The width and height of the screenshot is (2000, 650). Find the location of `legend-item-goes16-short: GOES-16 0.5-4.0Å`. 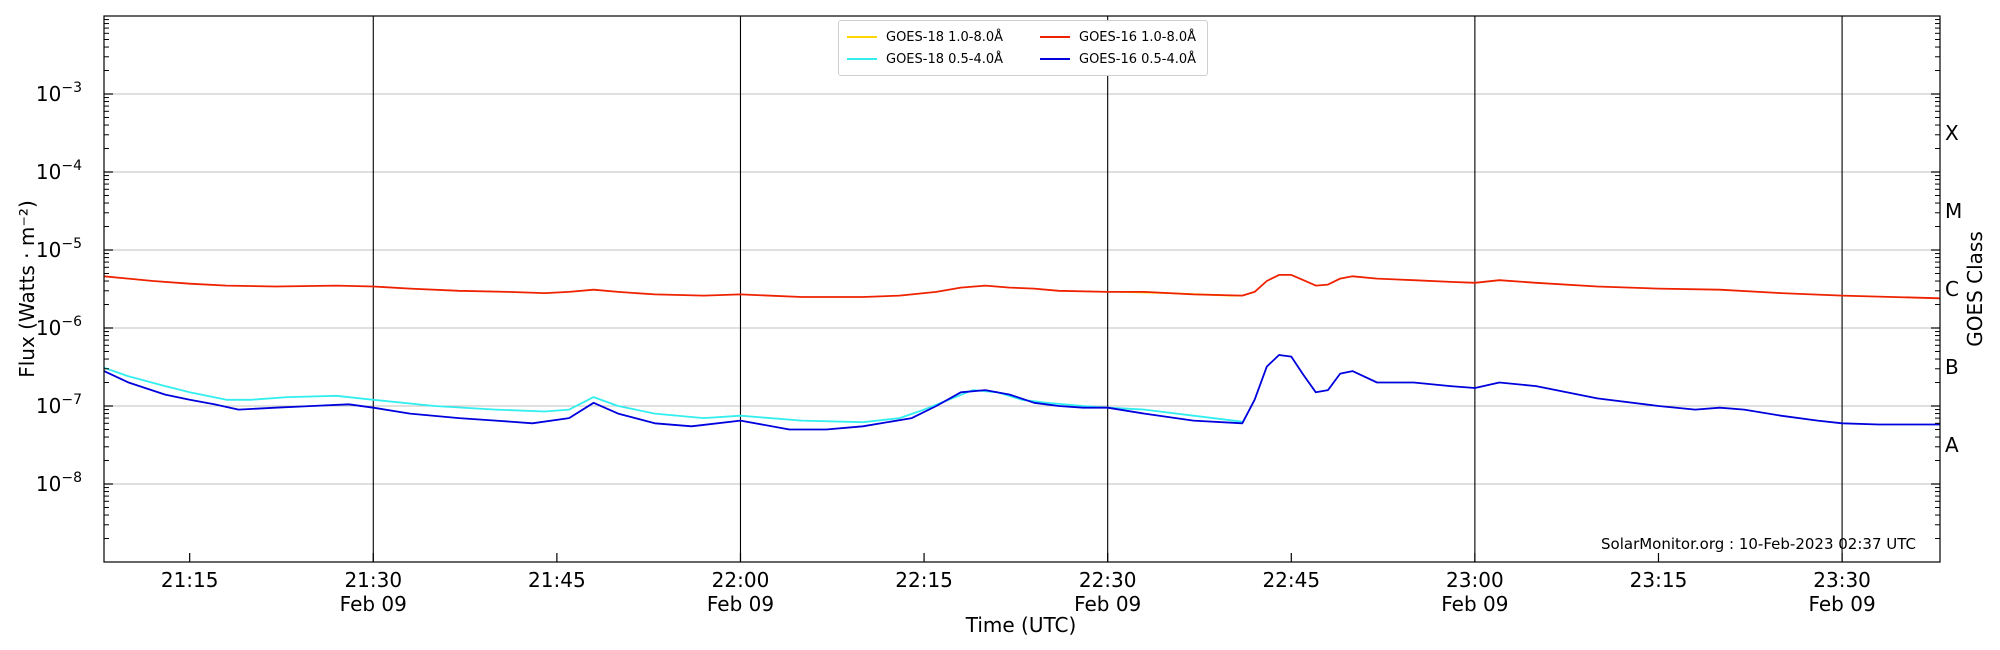

legend-item-goes16-short: GOES-16 0.5-4.0Å is located at coordinates (1118, 59).